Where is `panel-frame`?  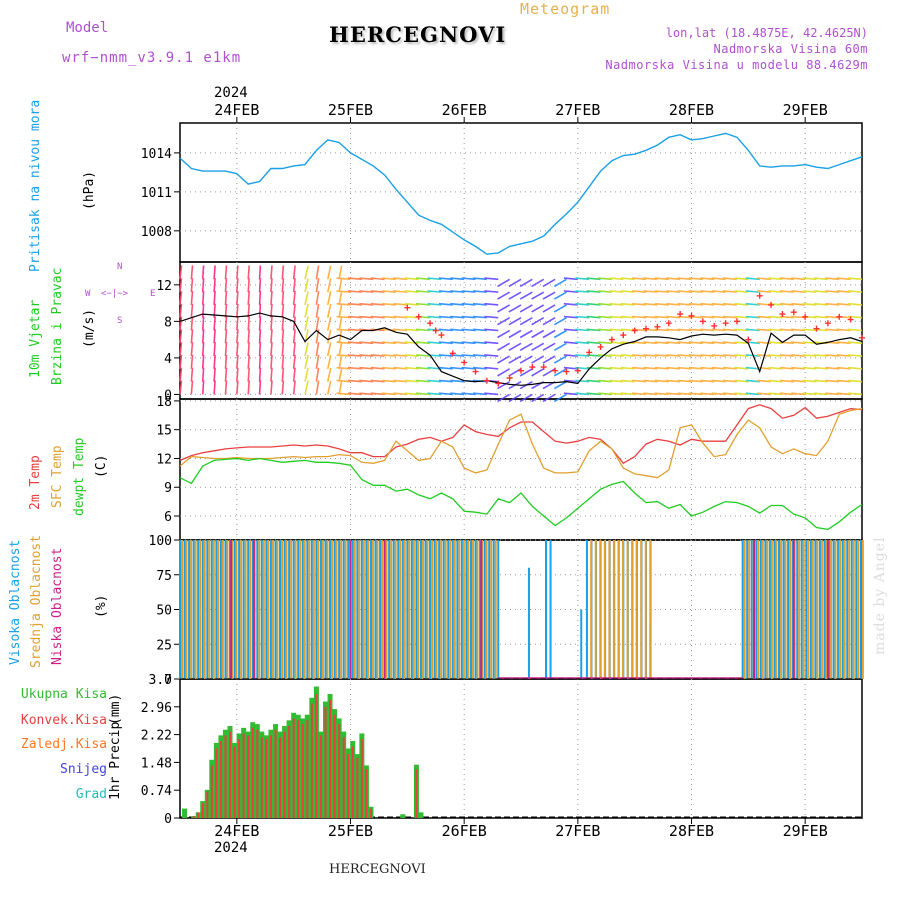 panel-frame is located at coordinates (521, 469).